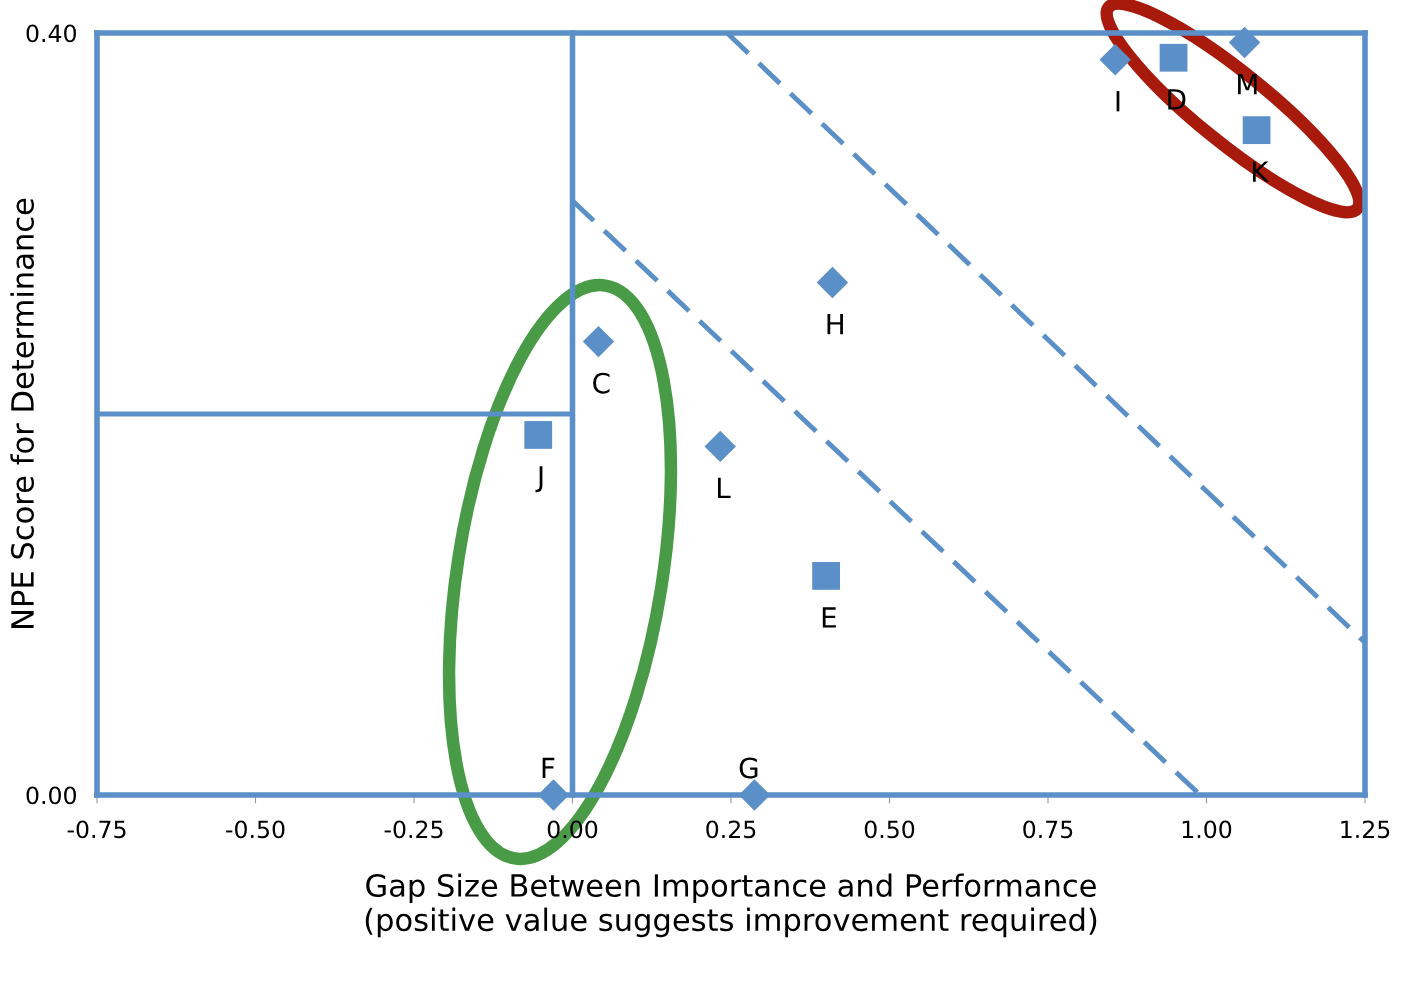  I want to click on y-axis-title: NPE Score for Determinance, so click(22, 413).